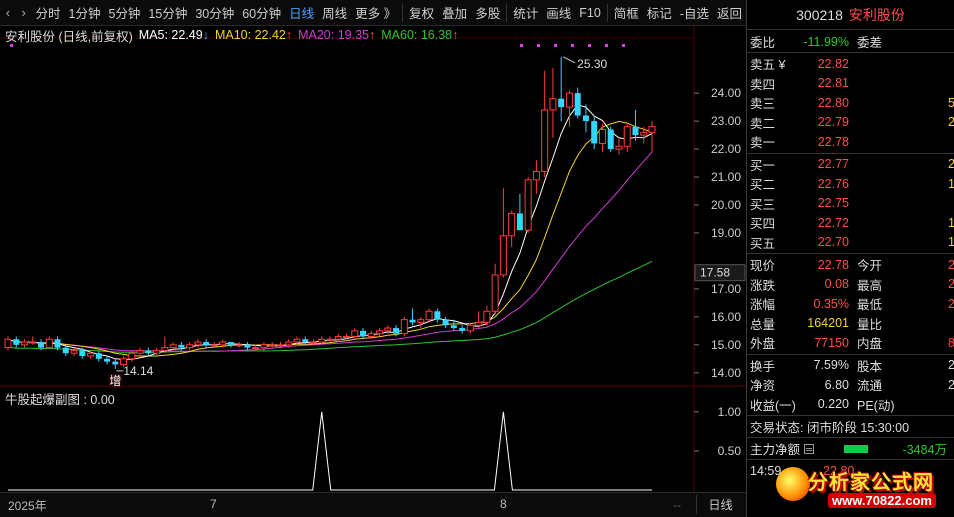 This screenshot has height=517, width=954. I want to click on buy-volume: 1, so click(951, 242).